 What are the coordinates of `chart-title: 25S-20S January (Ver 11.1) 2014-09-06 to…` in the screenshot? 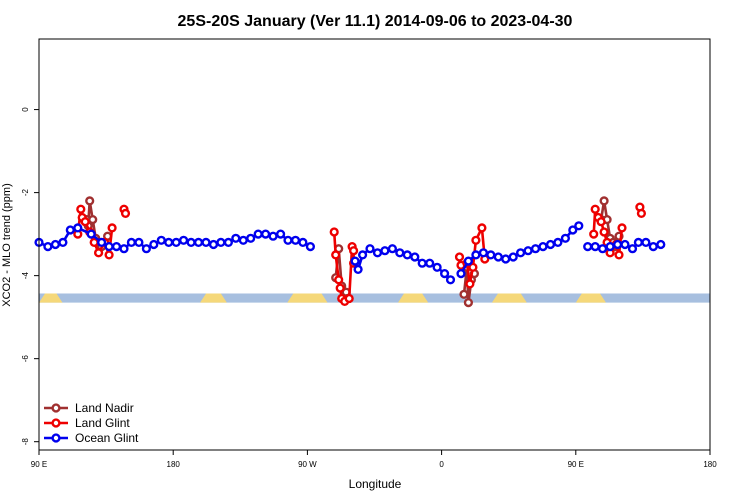 It's located at (375, 21).